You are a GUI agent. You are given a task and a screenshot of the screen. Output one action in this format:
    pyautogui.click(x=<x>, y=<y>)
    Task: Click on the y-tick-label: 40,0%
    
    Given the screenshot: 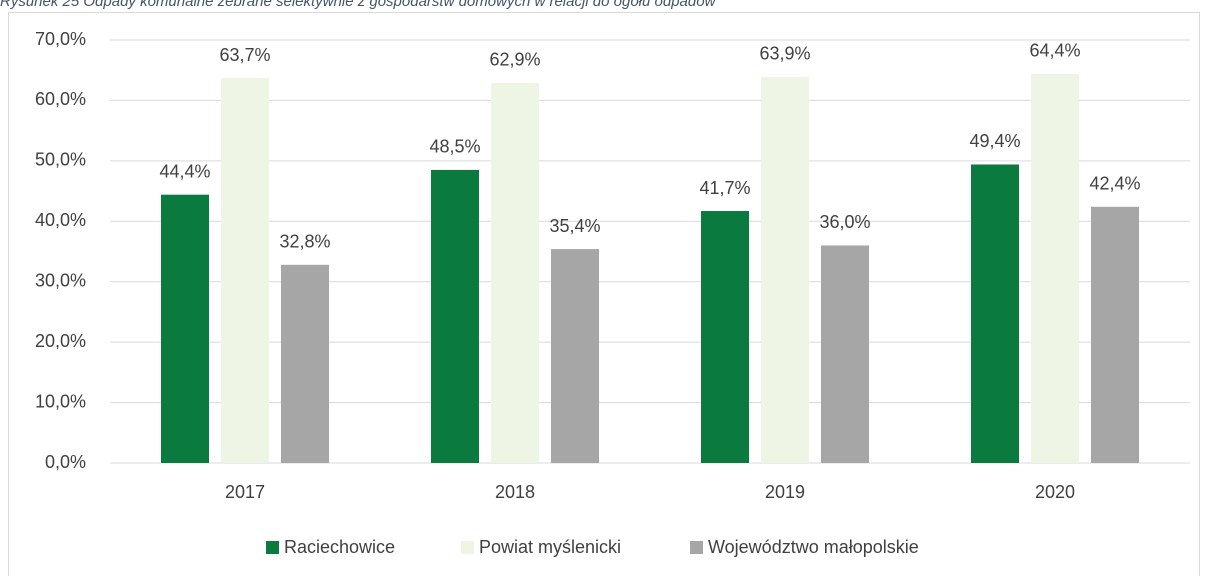 What is the action you would take?
    pyautogui.click(x=60, y=220)
    